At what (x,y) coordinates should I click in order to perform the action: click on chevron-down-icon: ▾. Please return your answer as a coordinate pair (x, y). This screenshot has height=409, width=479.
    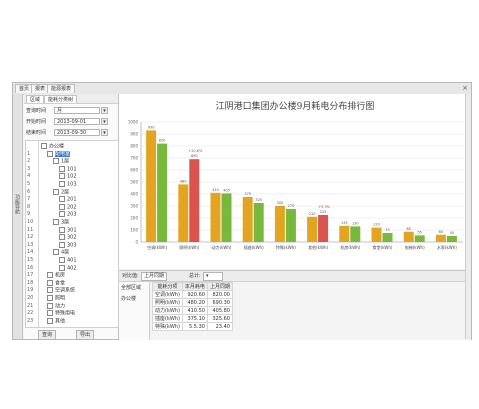
    Looking at the image, I should click on (104, 110).